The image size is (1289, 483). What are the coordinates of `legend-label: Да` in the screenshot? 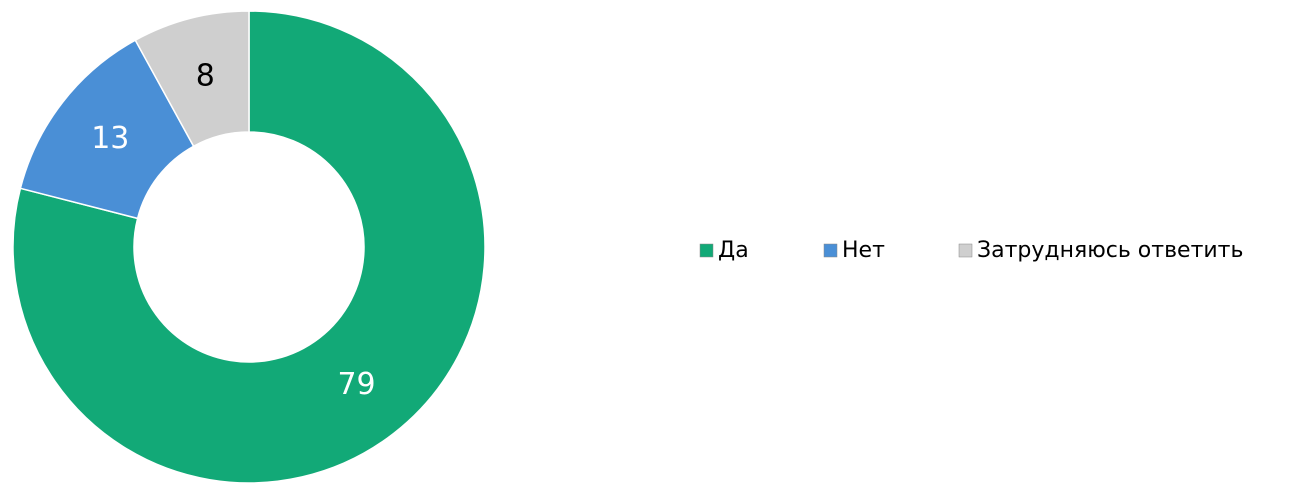 It's located at (733, 250).